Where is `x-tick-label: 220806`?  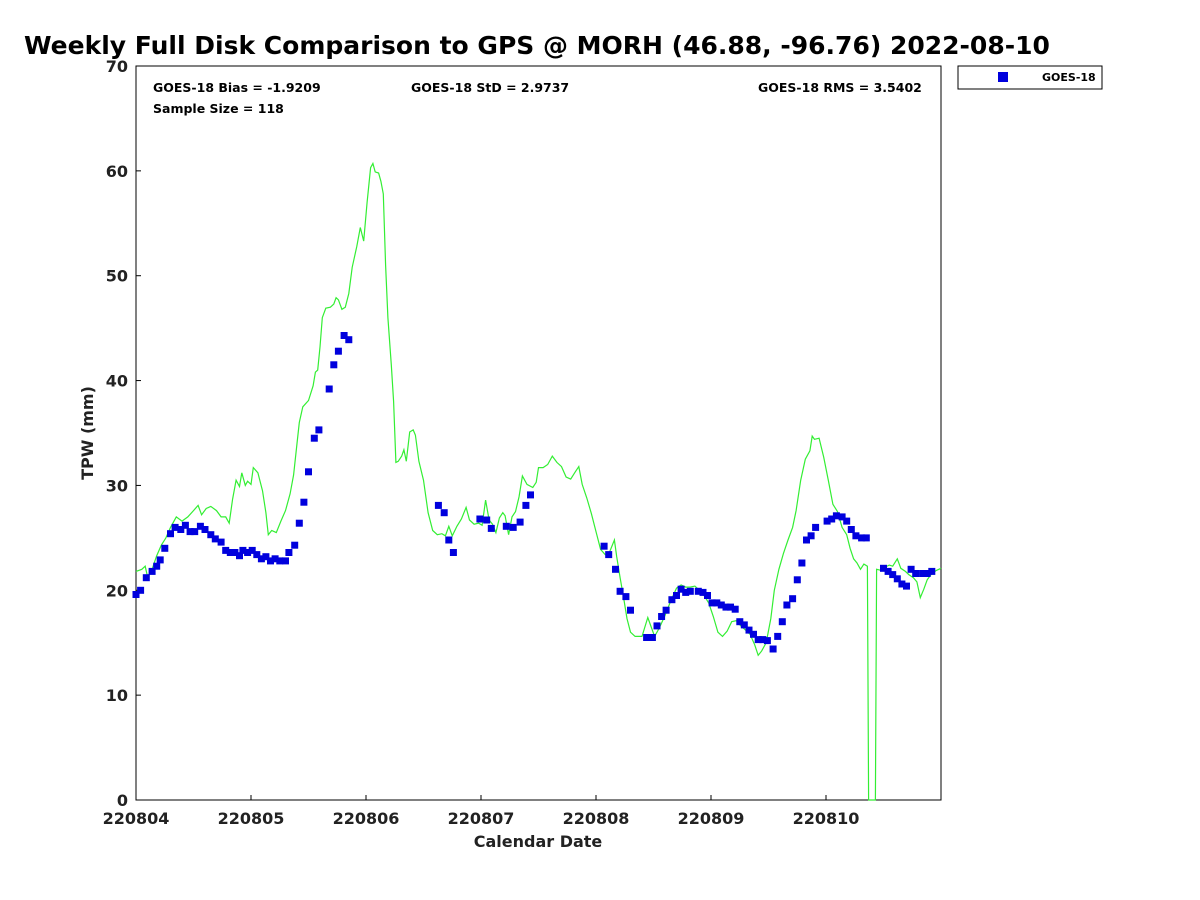 x-tick-label: 220806 is located at coordinates (366, 818).